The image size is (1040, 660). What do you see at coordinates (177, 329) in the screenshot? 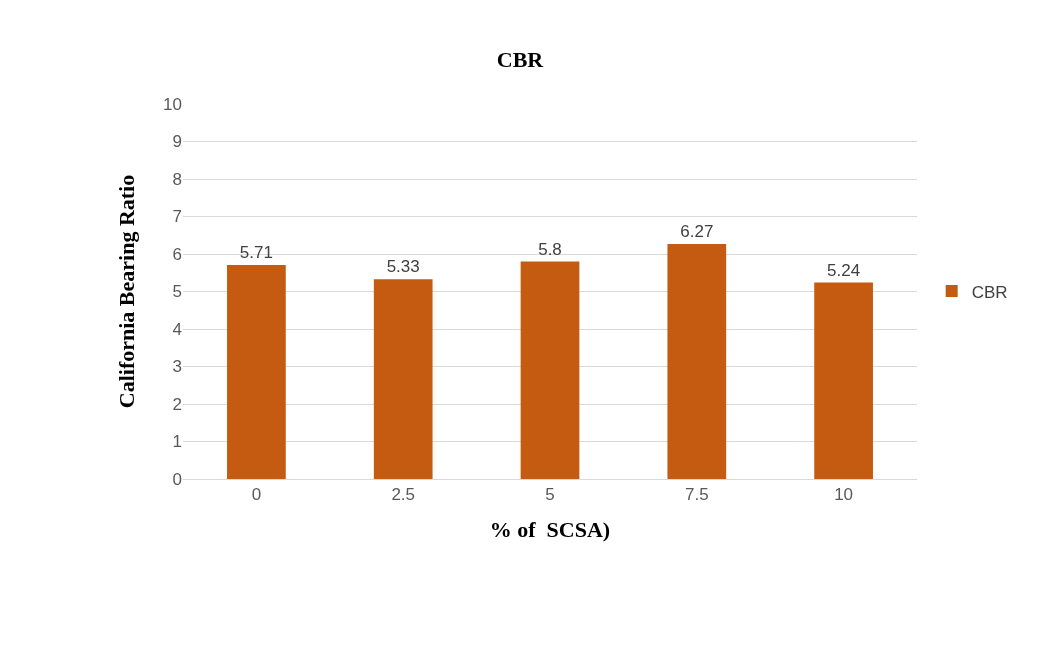
I see `y-tick-label: 4` at bounding box center [177, 329].